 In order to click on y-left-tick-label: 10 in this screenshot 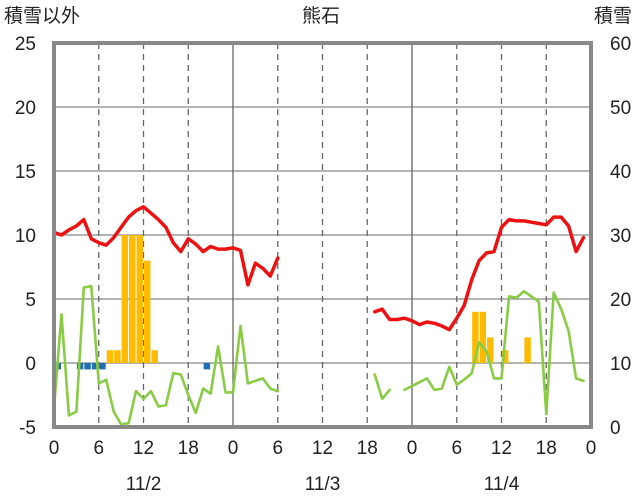, I will do `click(25, 236)`.